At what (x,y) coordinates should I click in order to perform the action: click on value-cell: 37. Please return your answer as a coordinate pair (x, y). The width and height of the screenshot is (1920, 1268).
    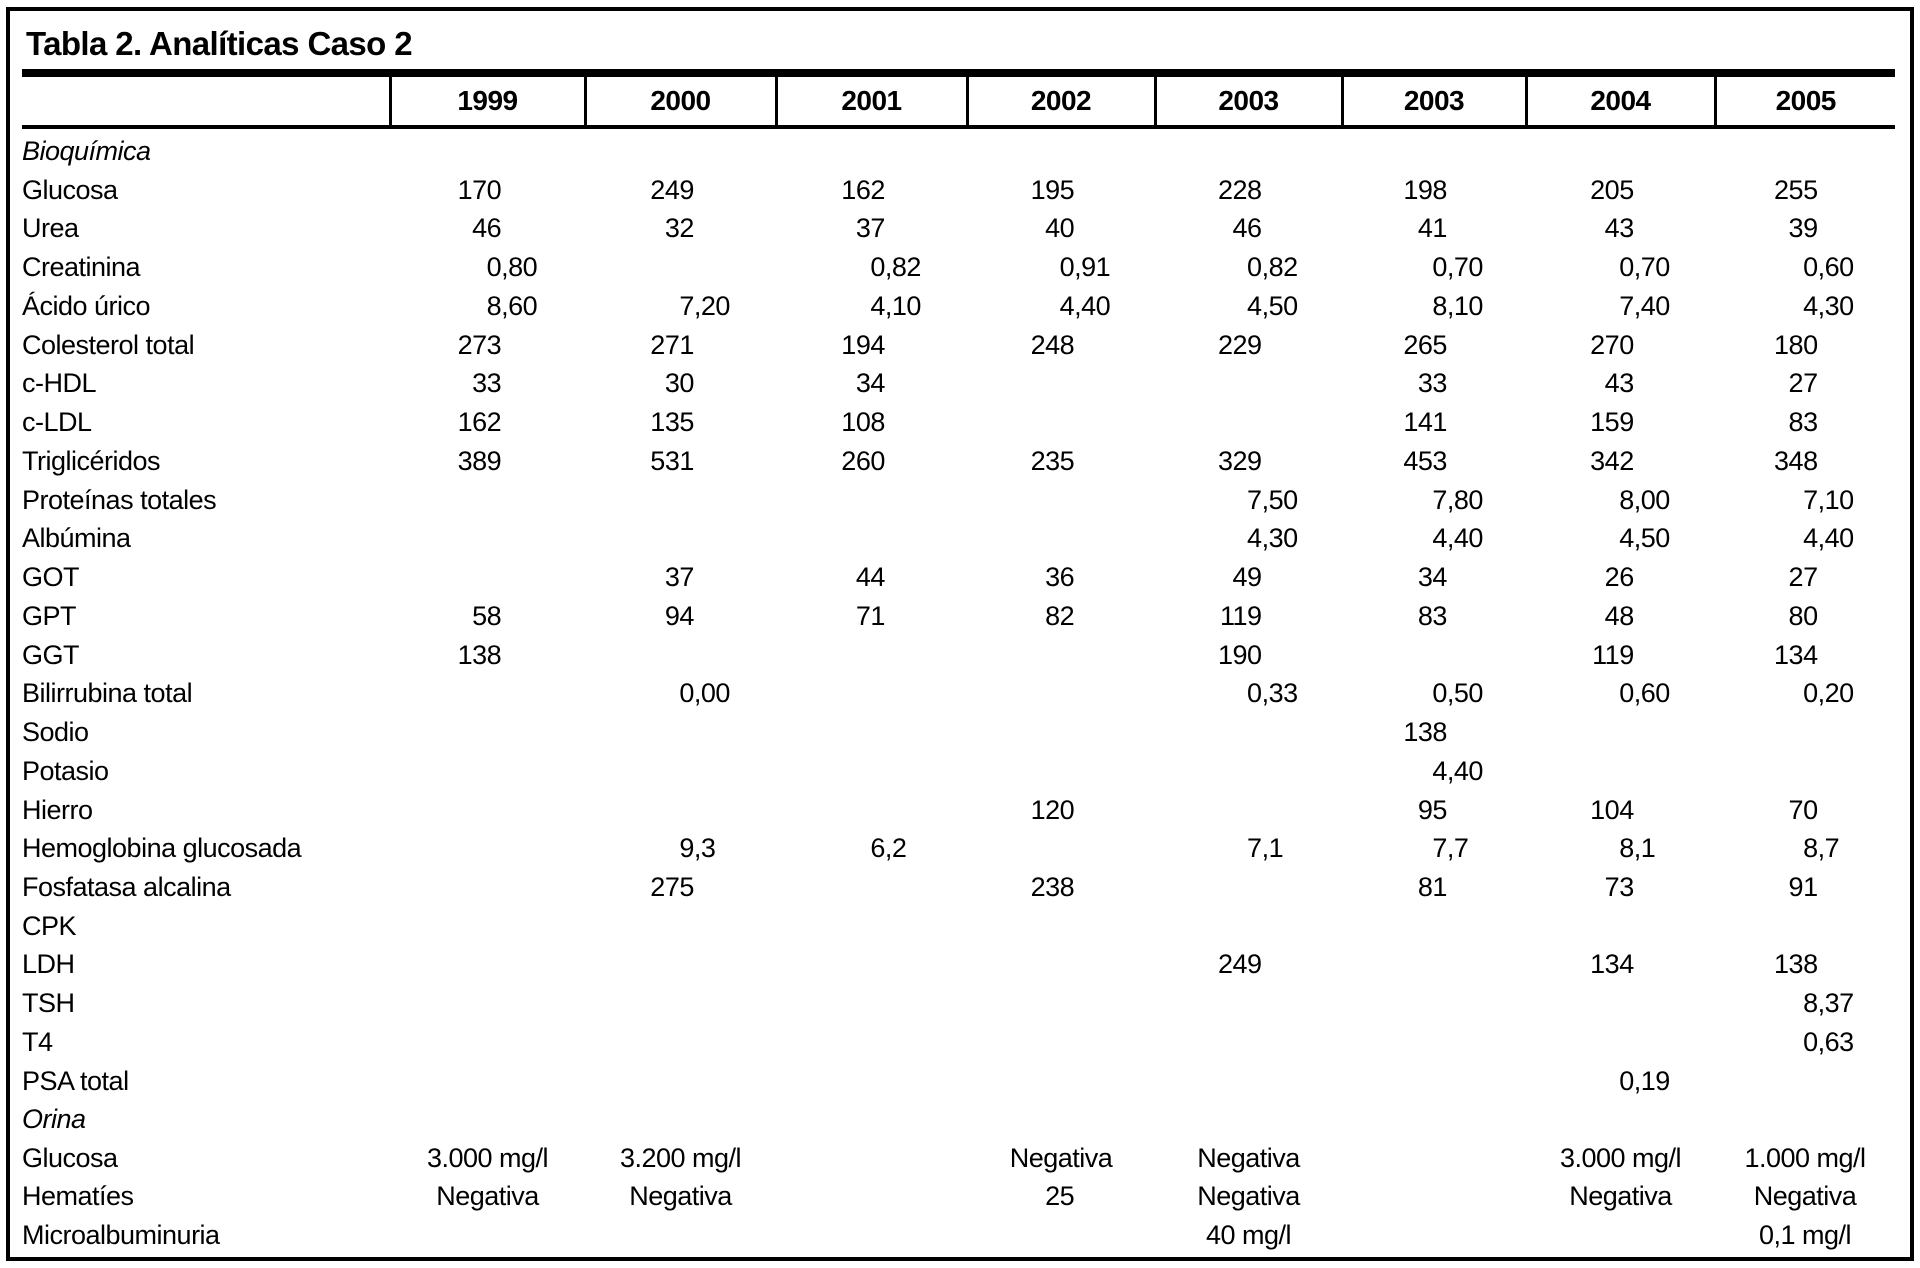
    Looking at the image, I should click on (871, 228).